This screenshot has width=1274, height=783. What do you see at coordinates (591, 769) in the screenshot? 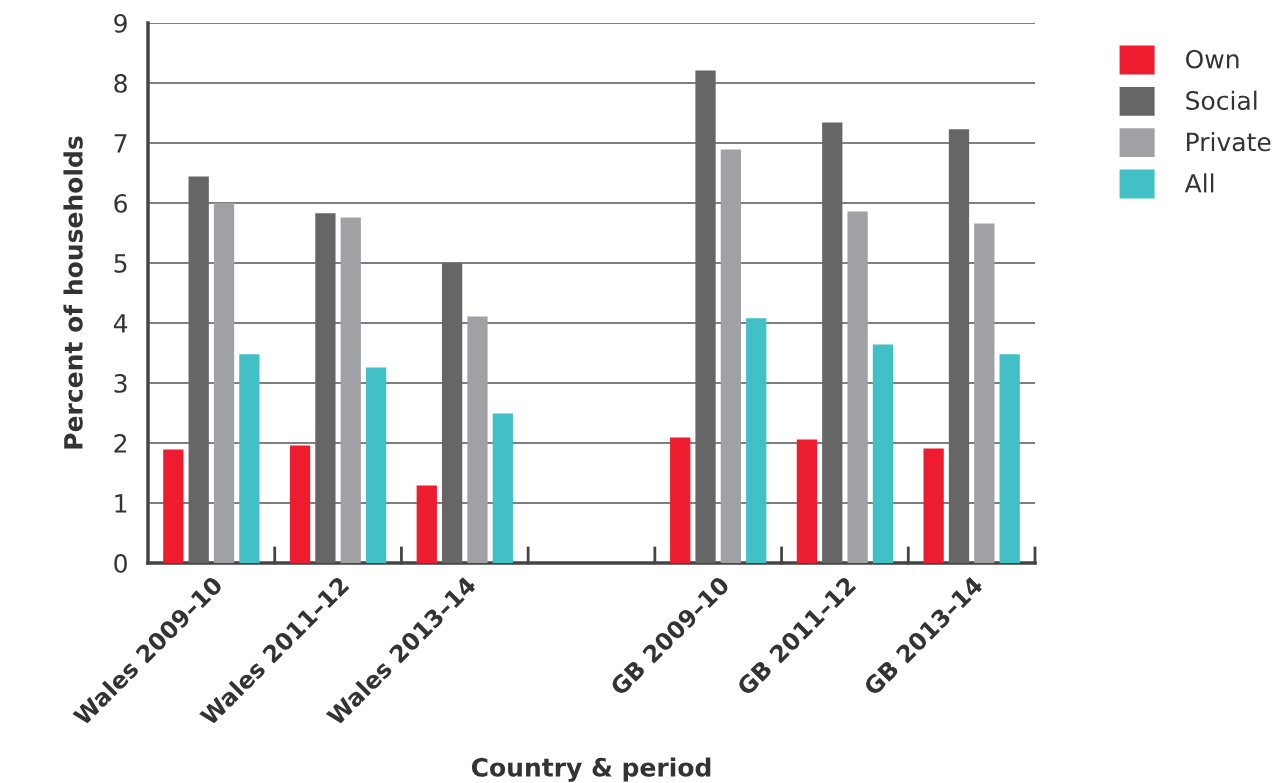
I see `x-axis-title: Country & period` at bounding box center [591, 769].